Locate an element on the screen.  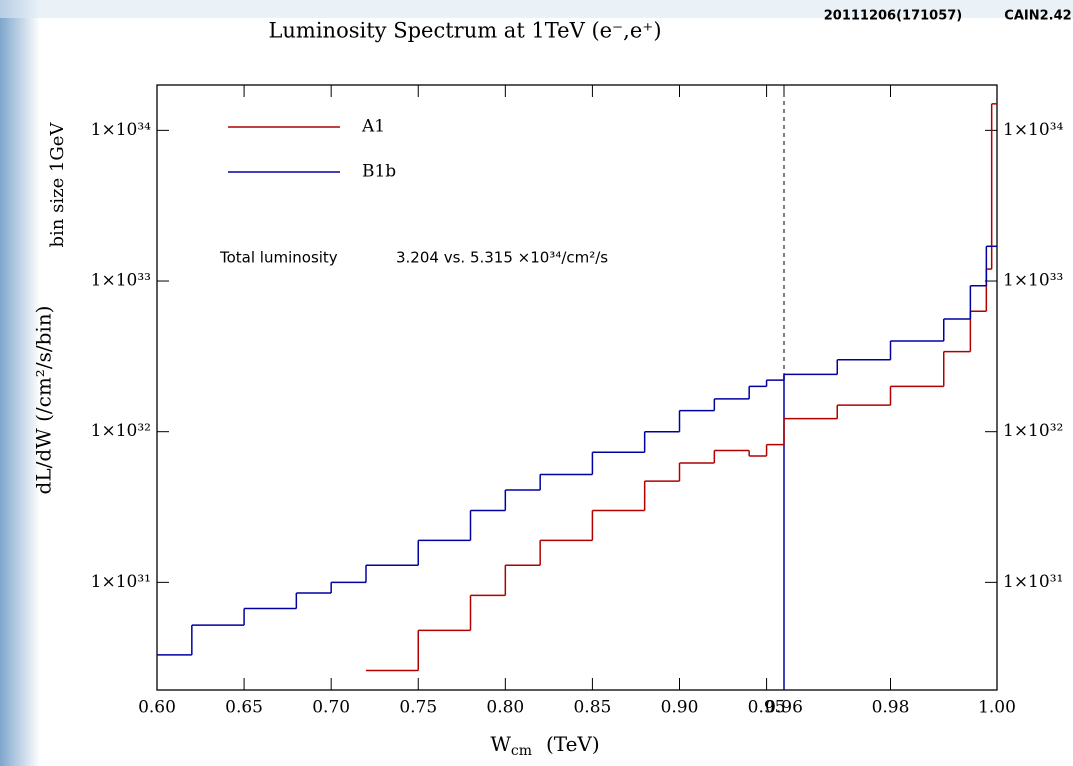
y-axis-label: dL/dW (/cm²/s/bin) is located at coordinates (44, 400).